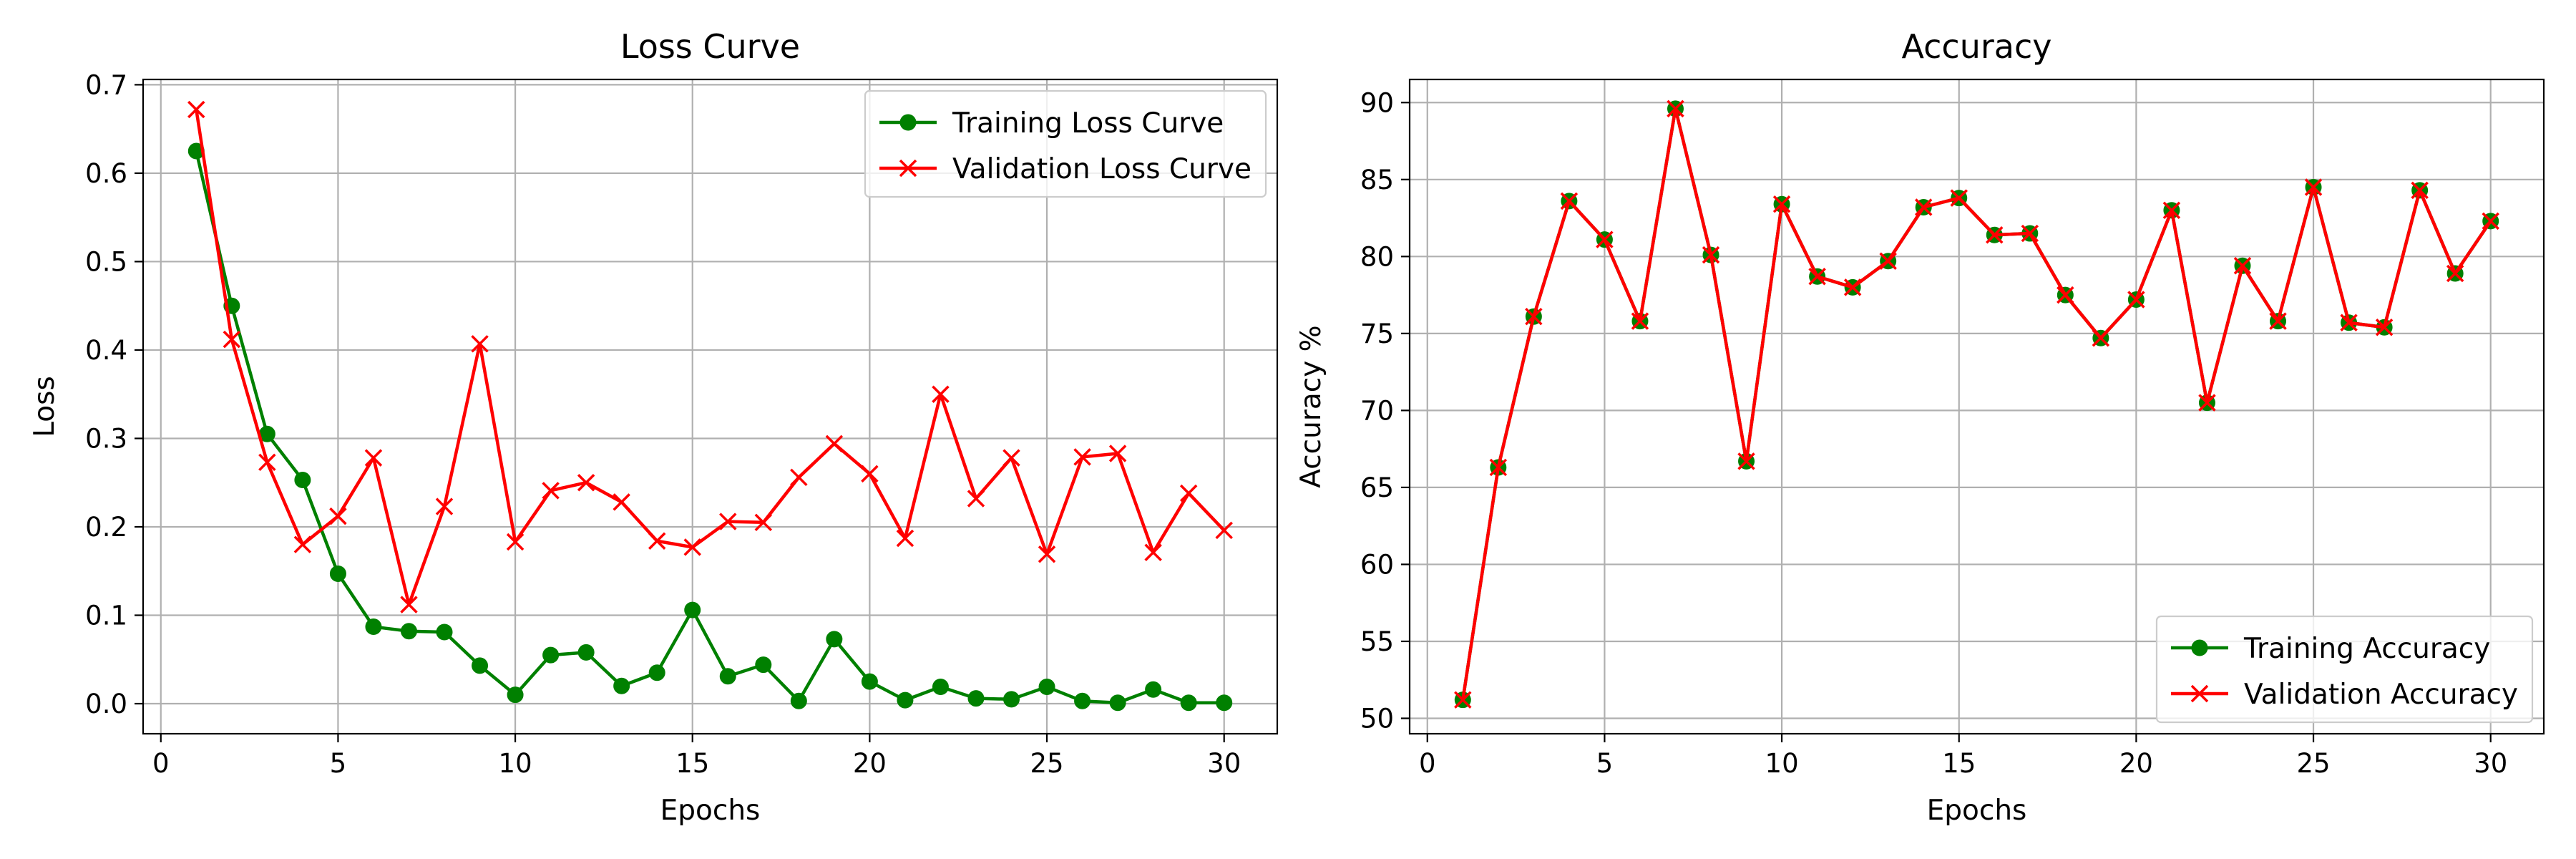 The width and height of the screenshot is (2576, 859). Describe the element at coordinates (1959, 763) in the screenshot. I see `x-tick-label: 15` at that location.